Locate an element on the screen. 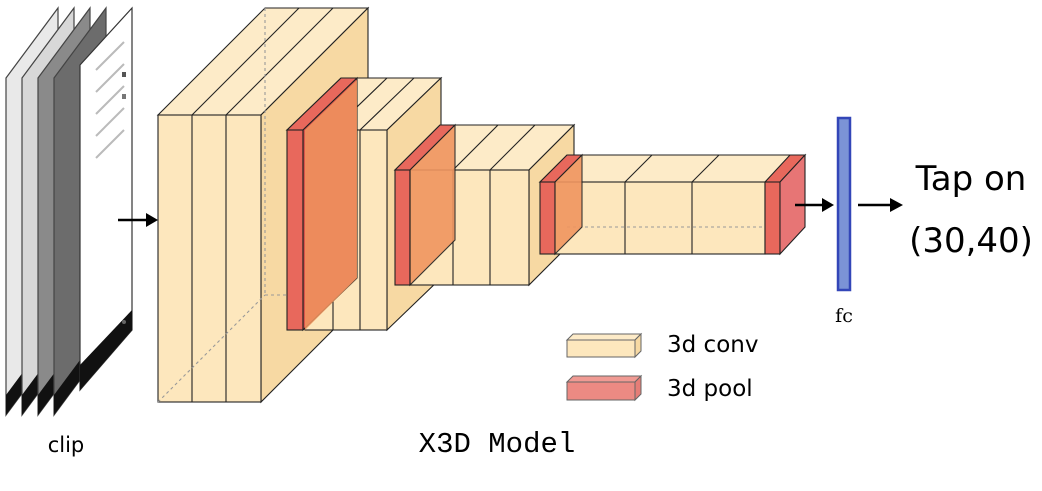 Image resolution: width=1042 pixels, height=491 pixels. legend-swatch-conv is located at coordinates (604, 345).